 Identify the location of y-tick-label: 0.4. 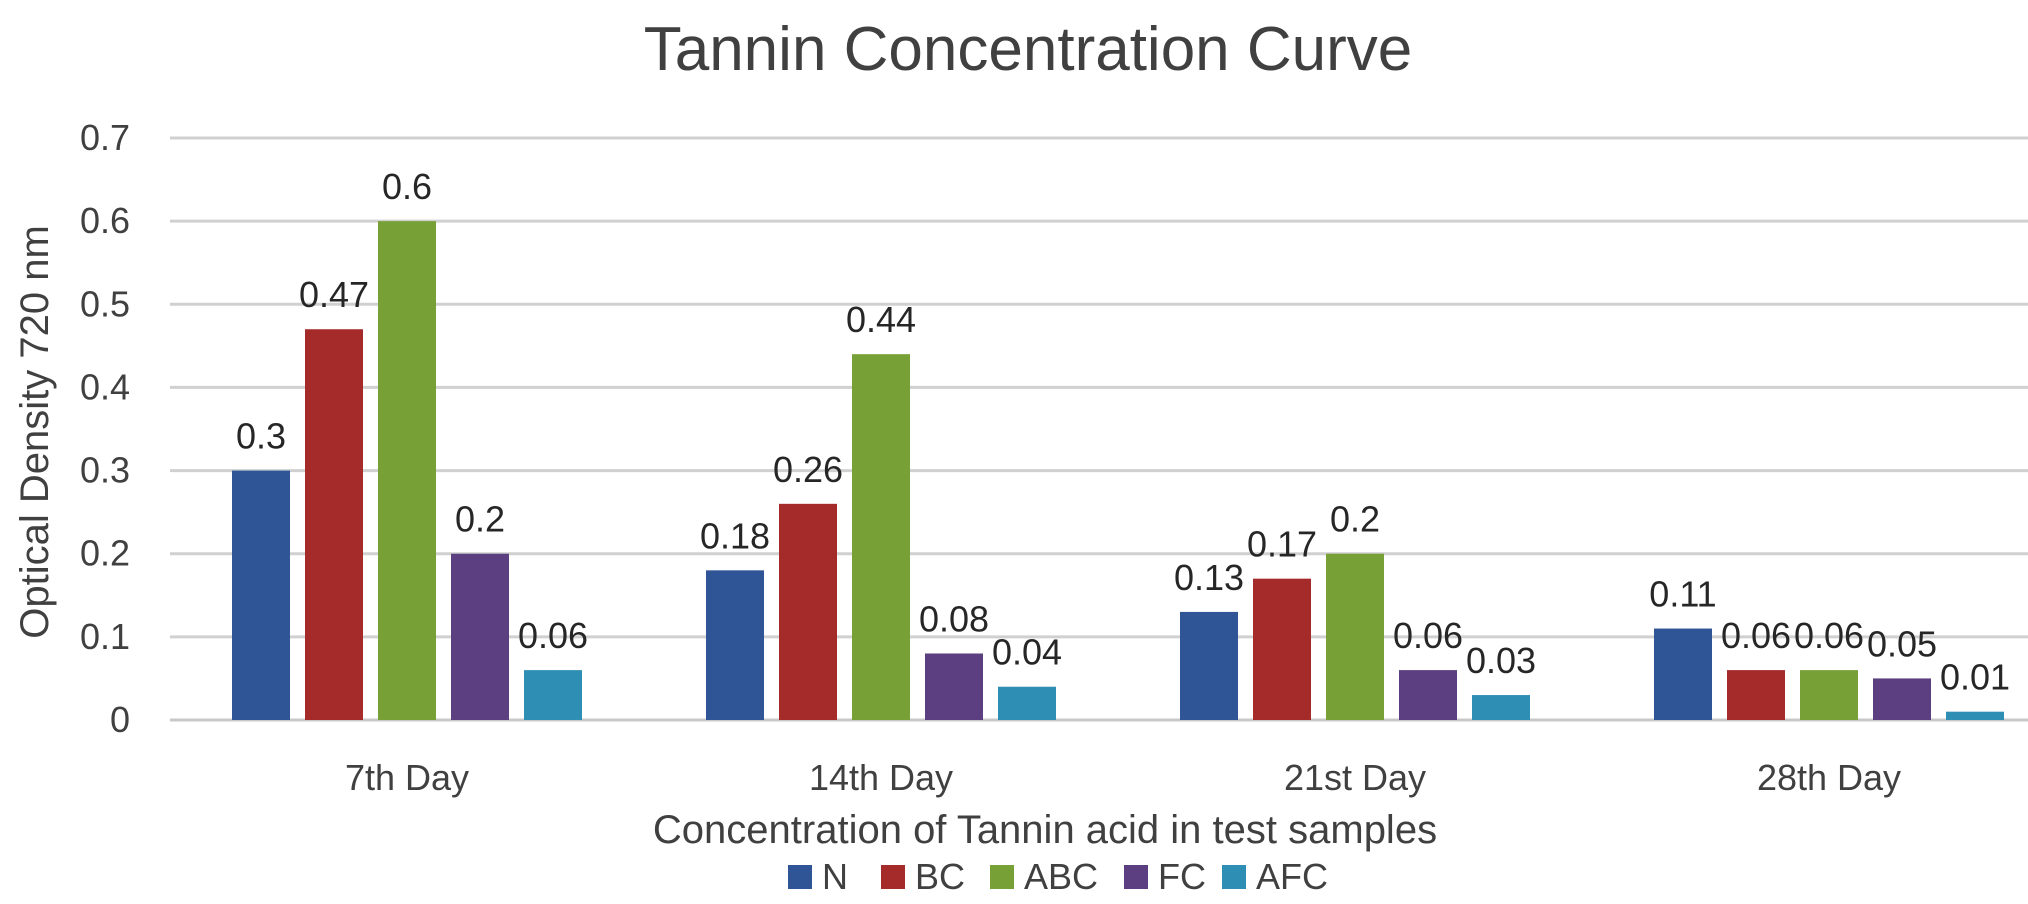
(105, 386).